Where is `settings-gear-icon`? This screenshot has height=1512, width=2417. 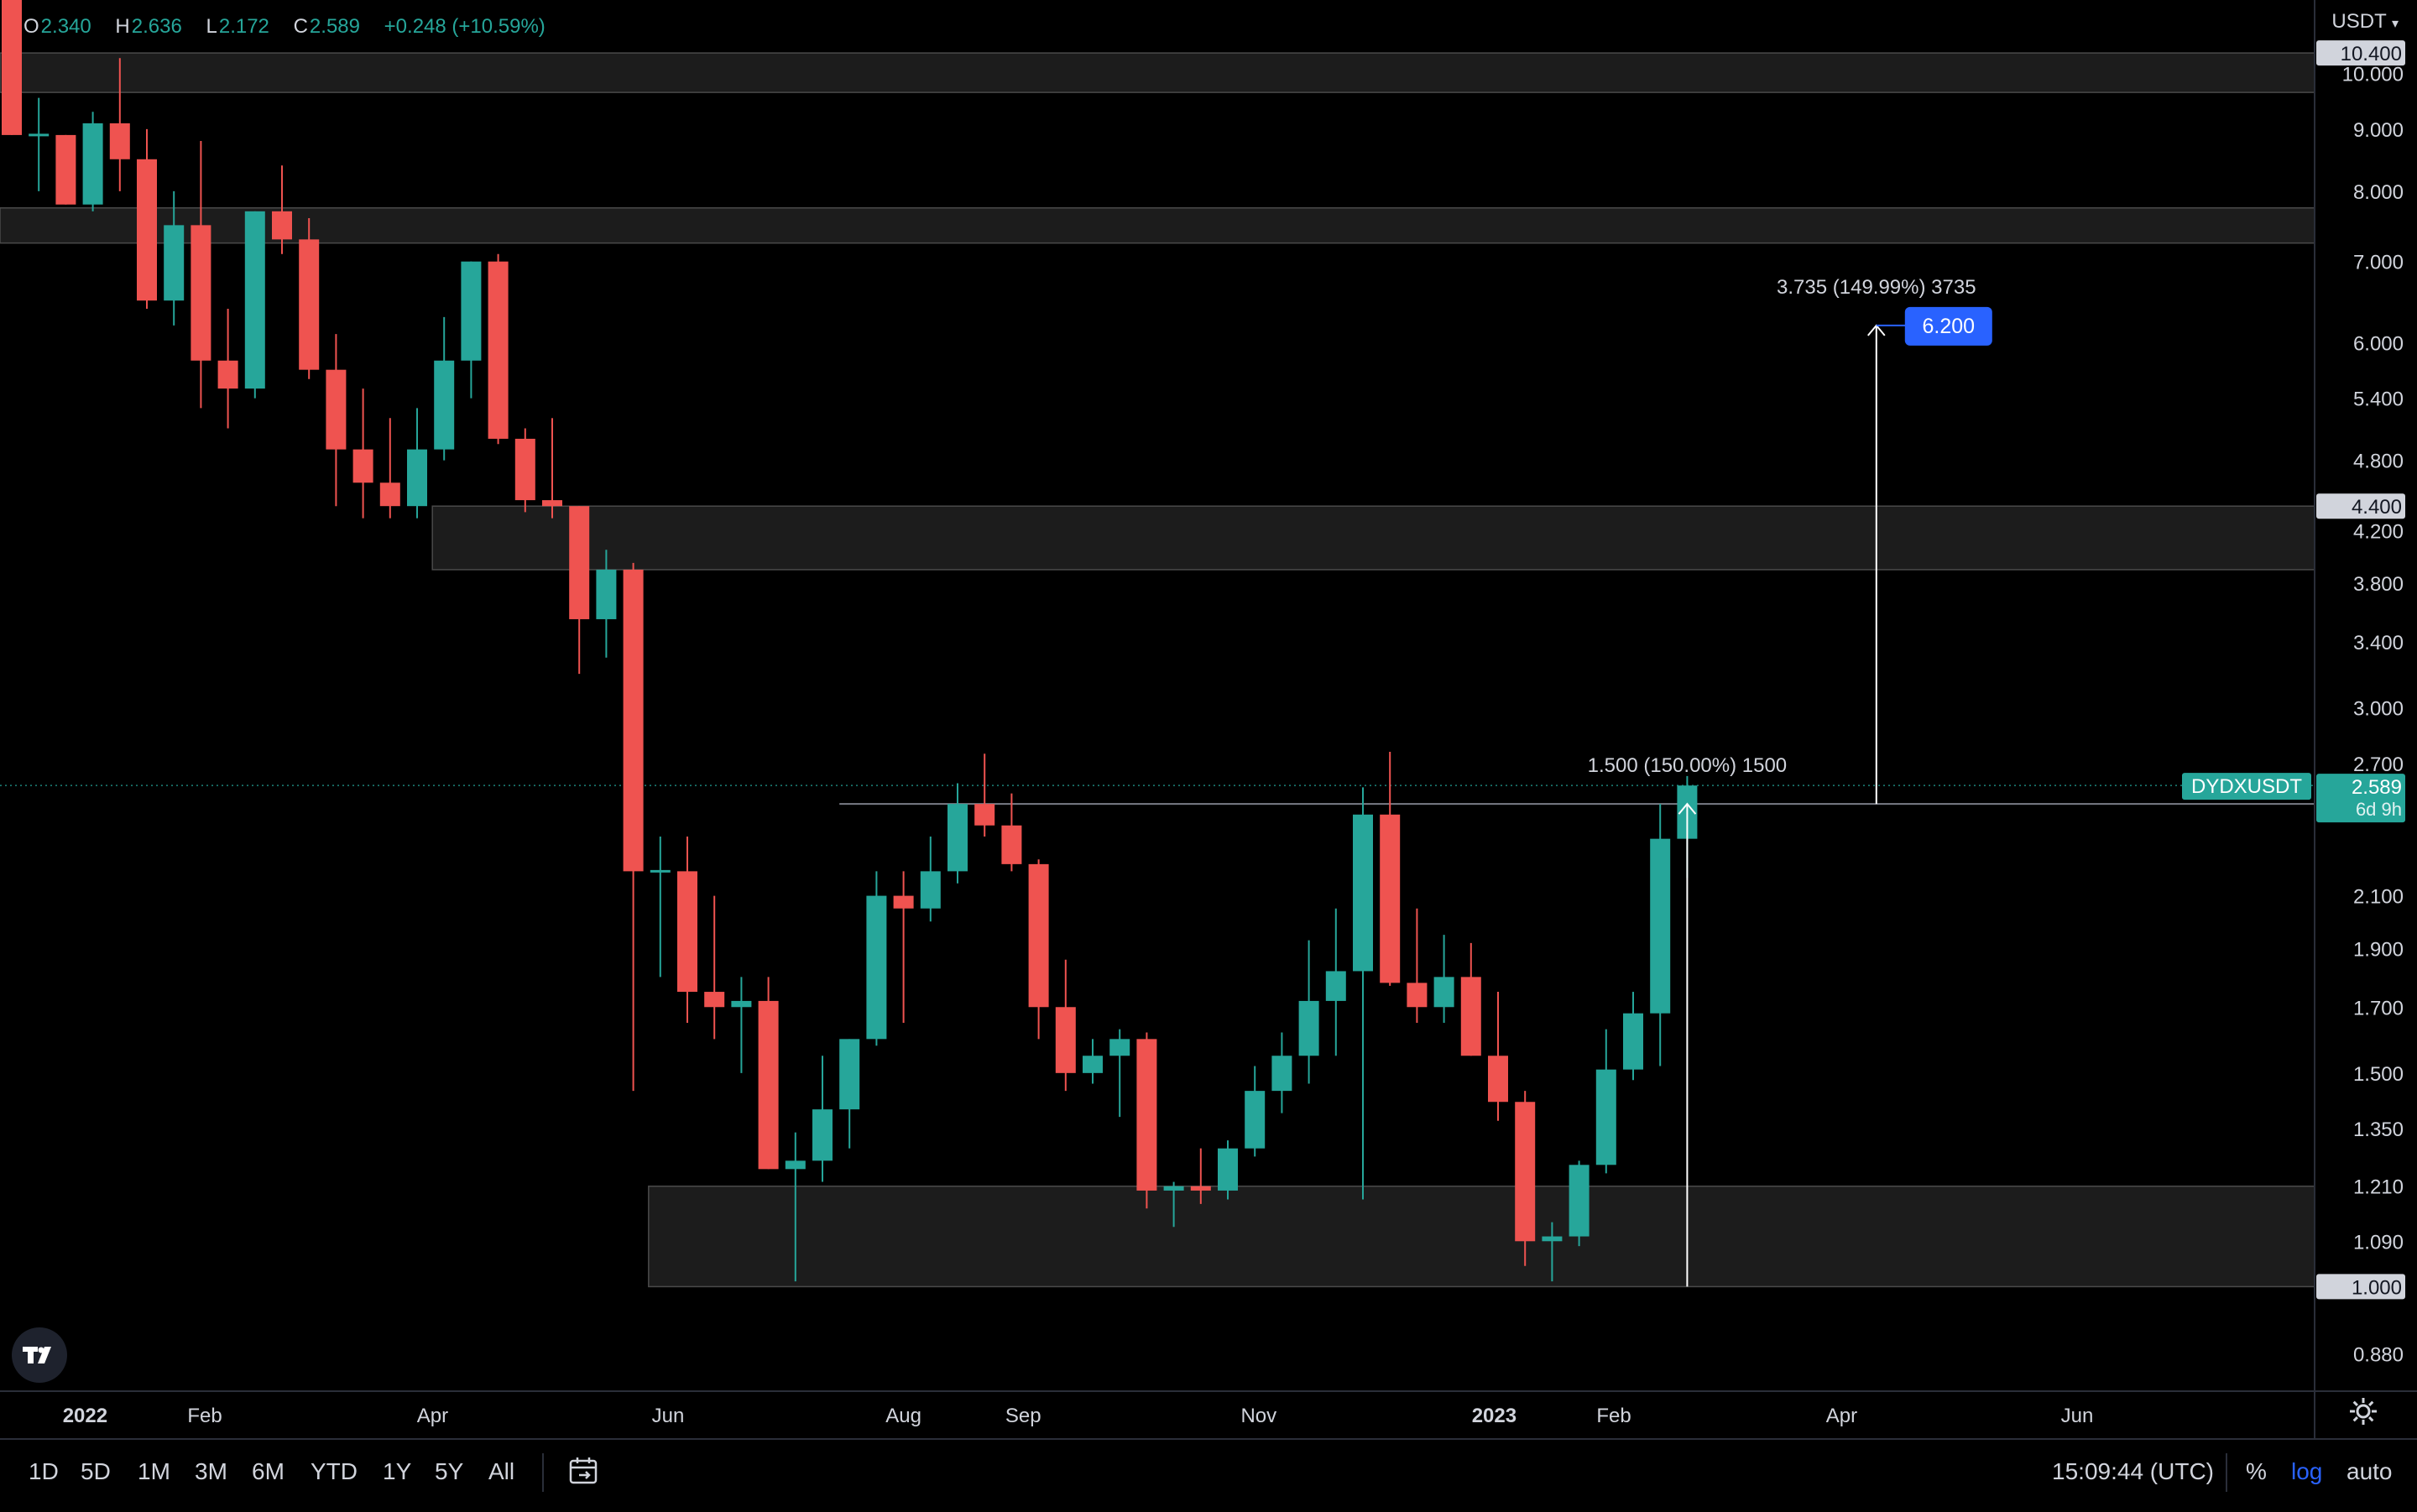
settings-gear-icon is located at coordinates (2363, 1411).